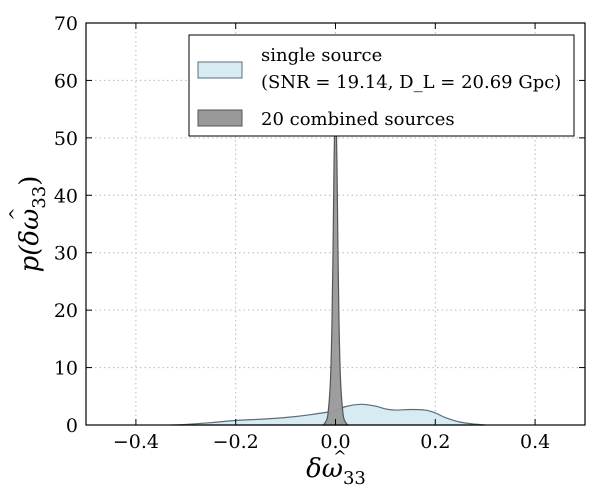 This screenshot has width=600, height=500. I want to click on y-tick-label: 30, so click(66, 254).